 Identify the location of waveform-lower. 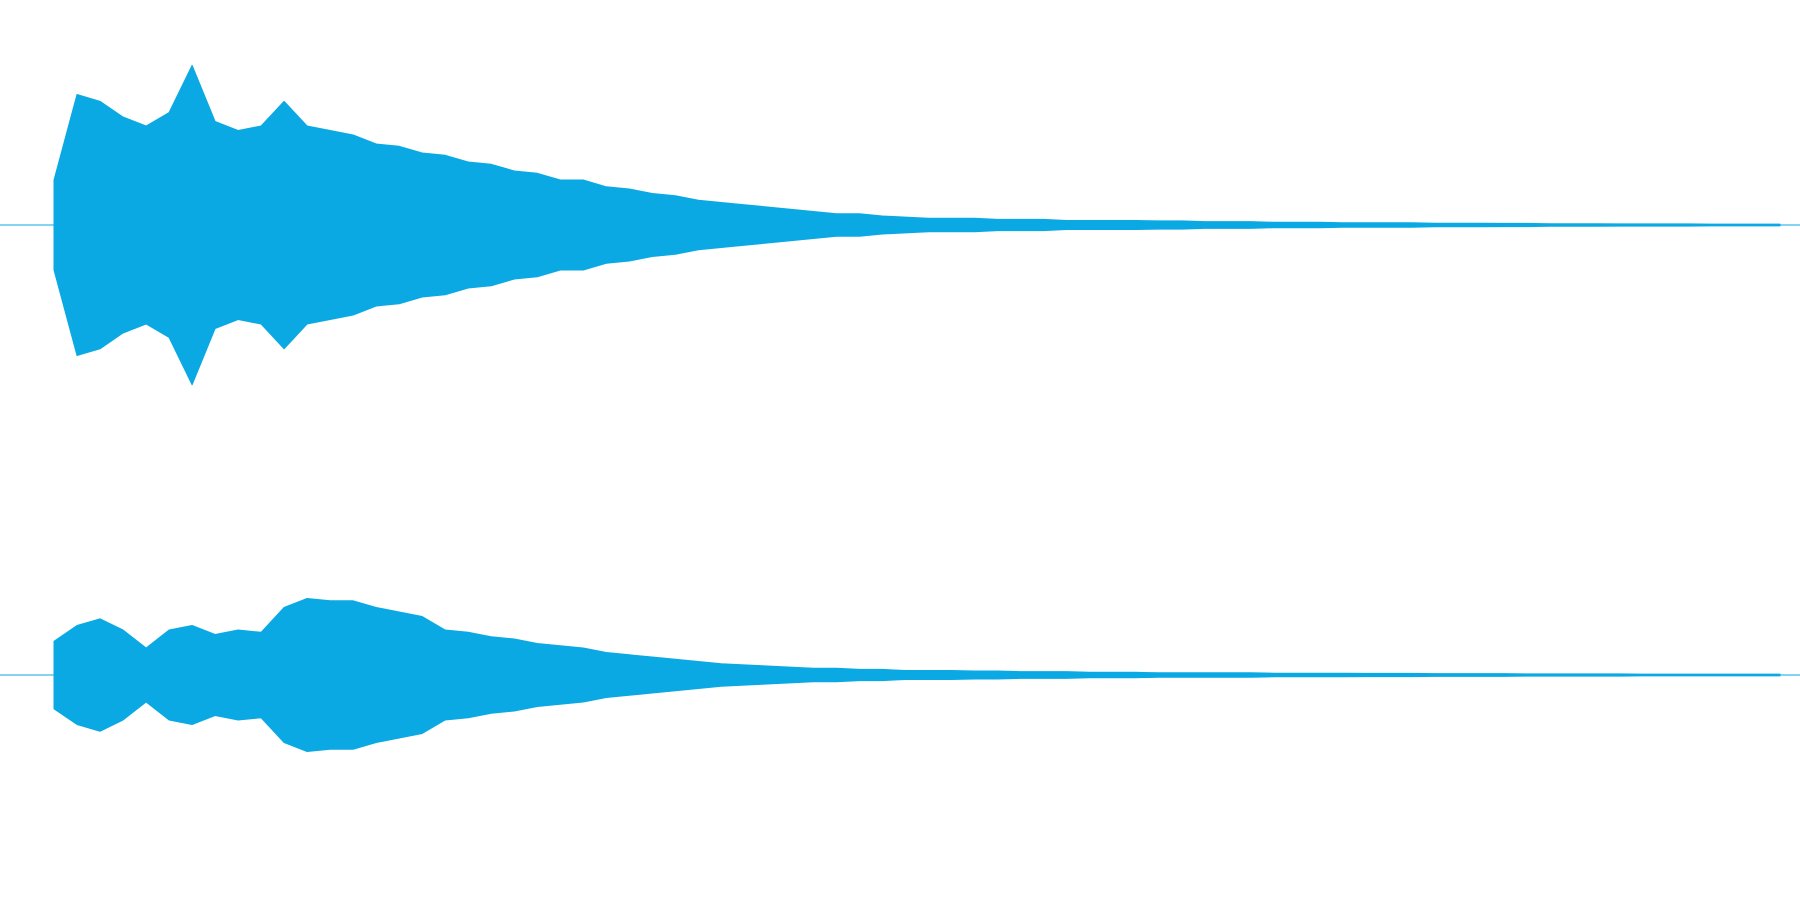
(917, 713).